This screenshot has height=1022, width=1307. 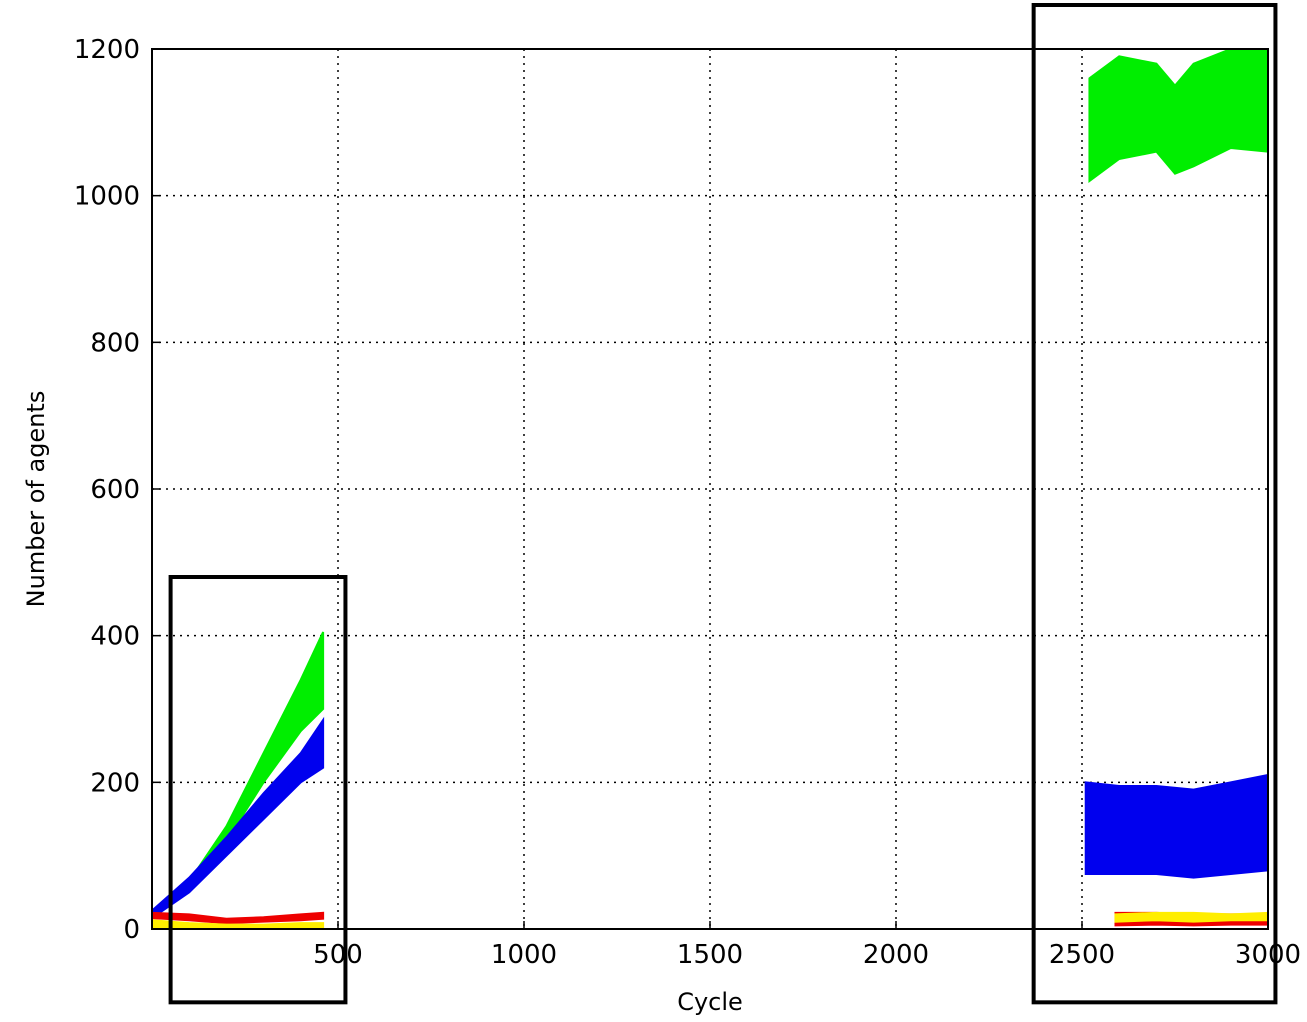 What do you see at coordinates (524, 955) in the screenshot?
I see `x-tick-label: 1000` at bounding box center [524, 955].